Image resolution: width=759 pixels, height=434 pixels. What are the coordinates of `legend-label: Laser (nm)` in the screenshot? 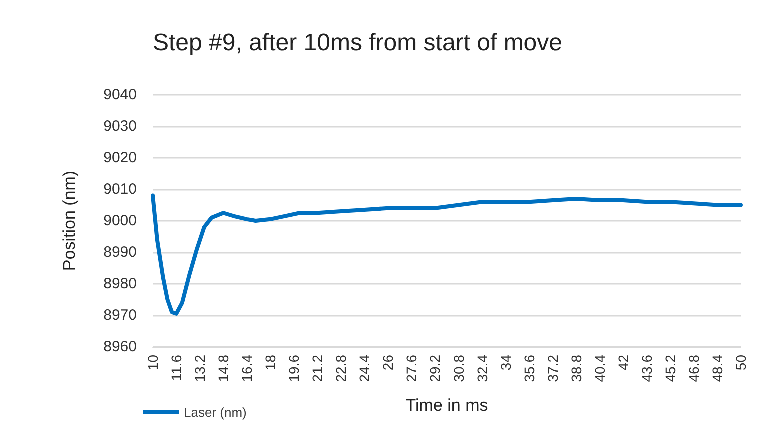 It's located at (215, 412).